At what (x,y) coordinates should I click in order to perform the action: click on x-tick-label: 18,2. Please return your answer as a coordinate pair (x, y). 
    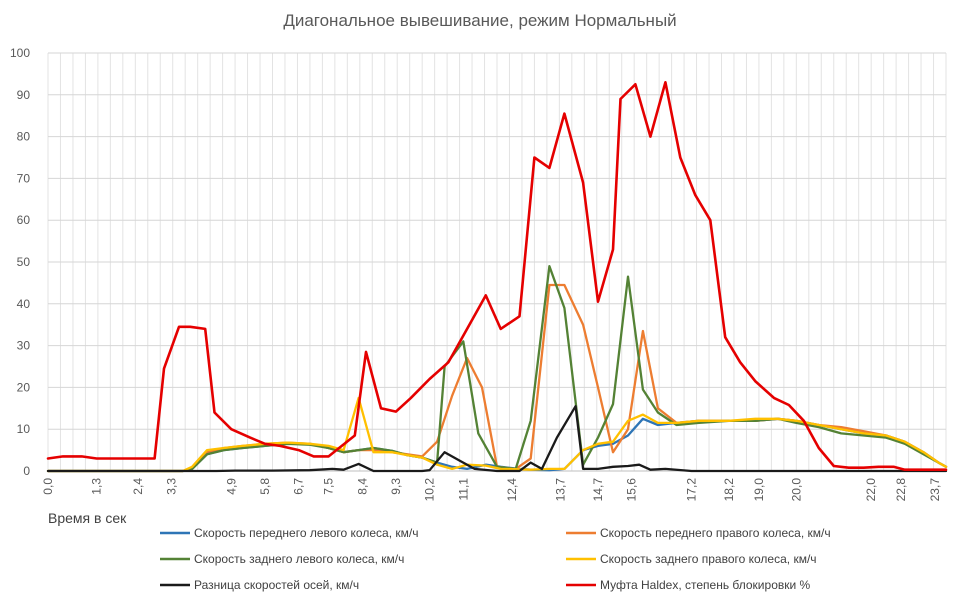
    Looking at the image, I should click on (729, 490).